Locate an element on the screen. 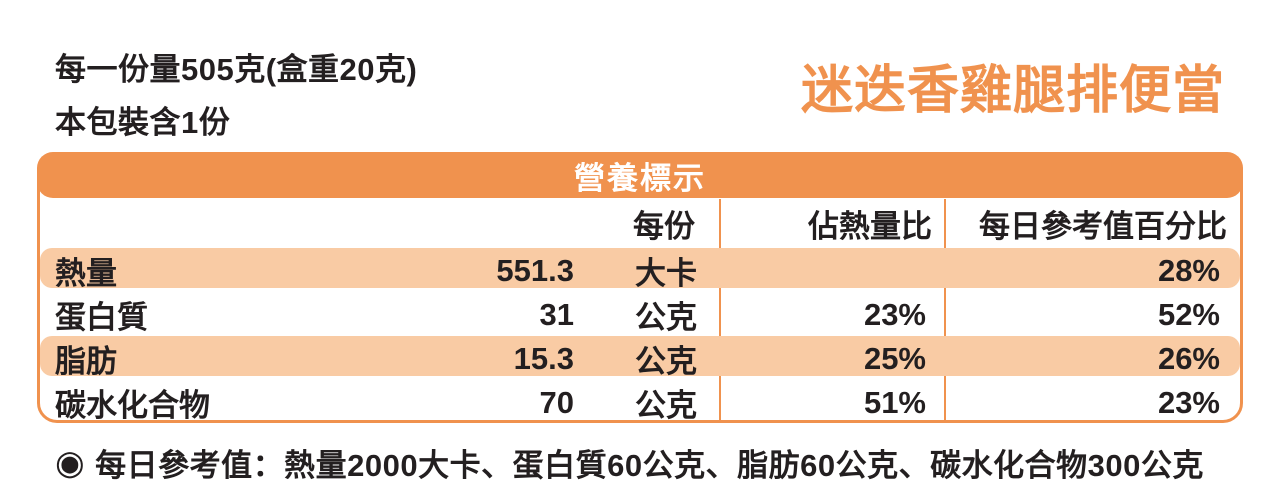 The width and height of the screenshot is (1281, 501). table-row-protein: 蛋白質 31 公克 23% 52% is located at coordinates (640, 314).